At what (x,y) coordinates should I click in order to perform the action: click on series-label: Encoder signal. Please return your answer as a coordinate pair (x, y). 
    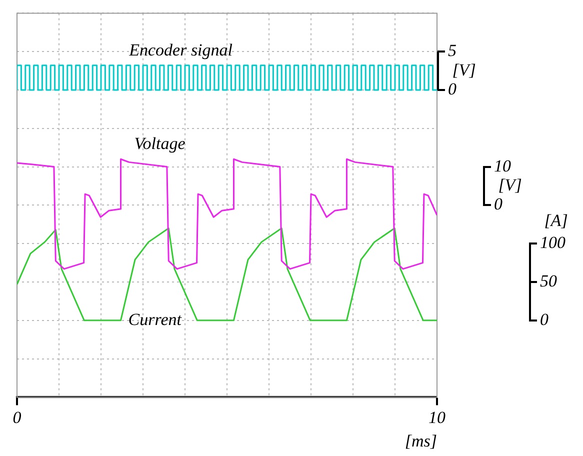
    Looking at the image, I should click on (180, 50).